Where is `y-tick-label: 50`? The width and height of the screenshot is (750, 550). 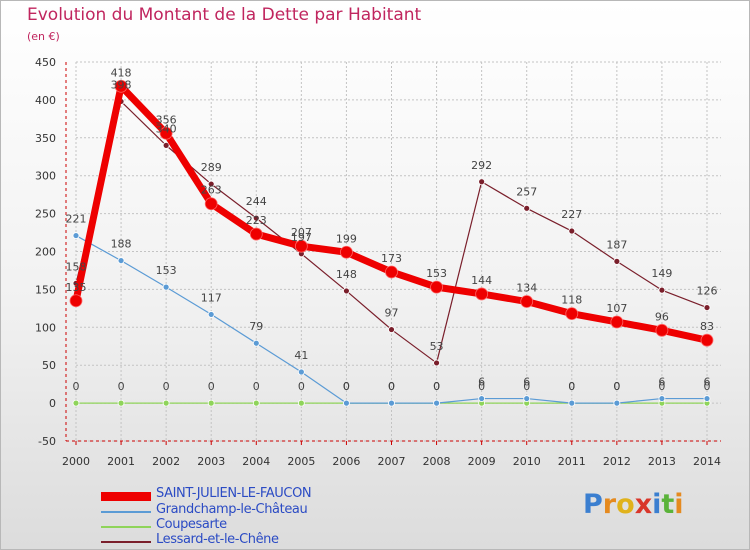 y-tick-label: 50 is located at coordinates (49, 365).